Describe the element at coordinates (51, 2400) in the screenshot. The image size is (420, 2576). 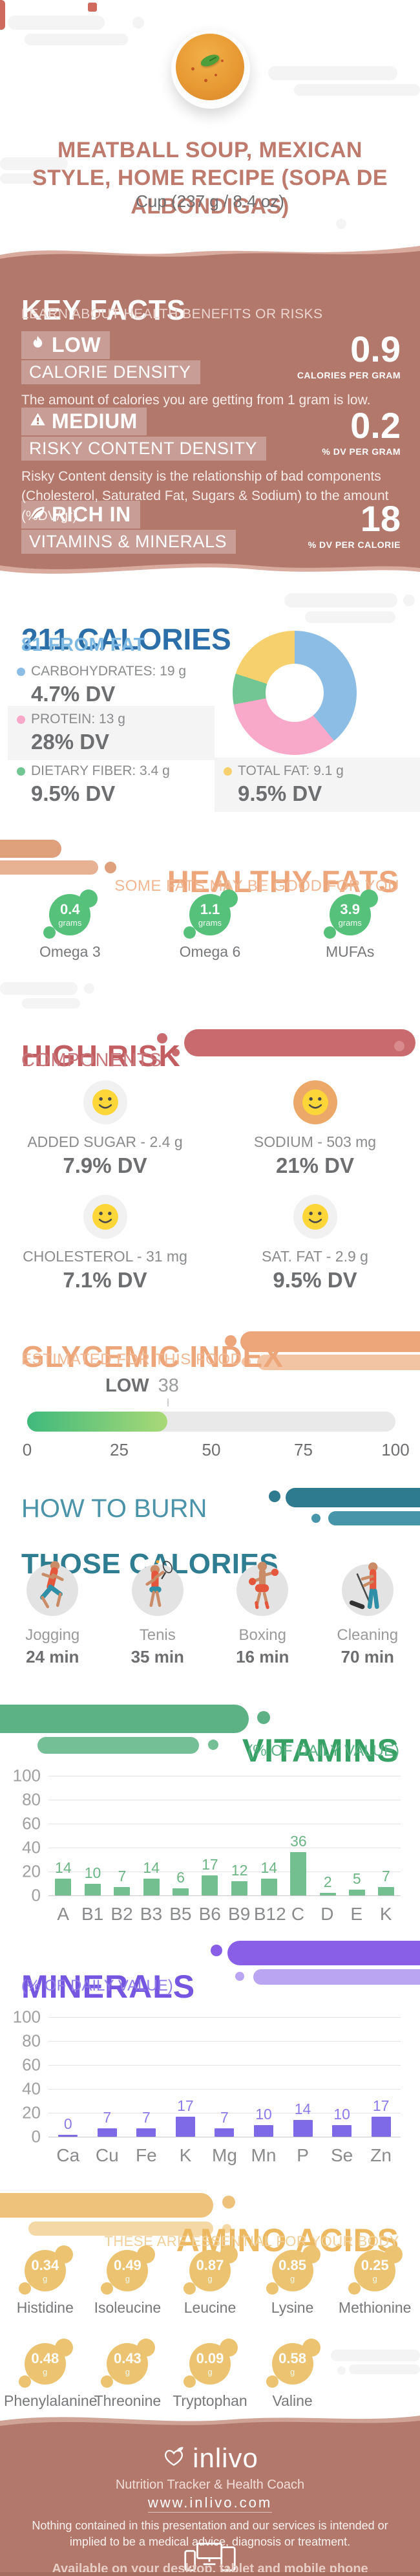
I see `bubble-label: Phenylalanine` at that location.